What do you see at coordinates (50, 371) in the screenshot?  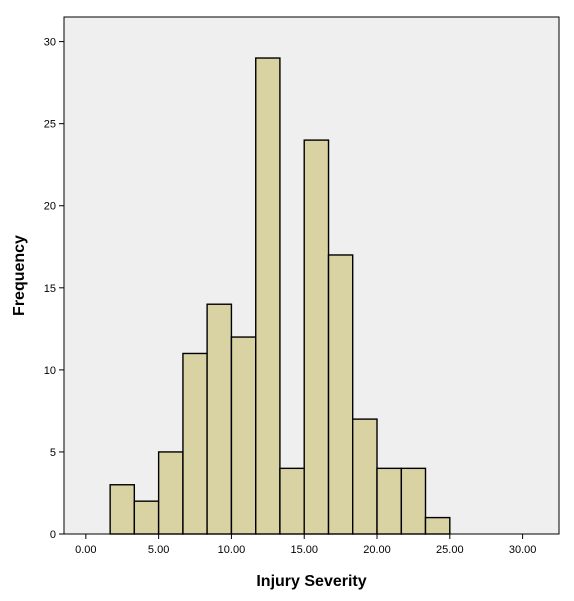 I see `y-tick-label: 10` at bounding box center [50, 371].